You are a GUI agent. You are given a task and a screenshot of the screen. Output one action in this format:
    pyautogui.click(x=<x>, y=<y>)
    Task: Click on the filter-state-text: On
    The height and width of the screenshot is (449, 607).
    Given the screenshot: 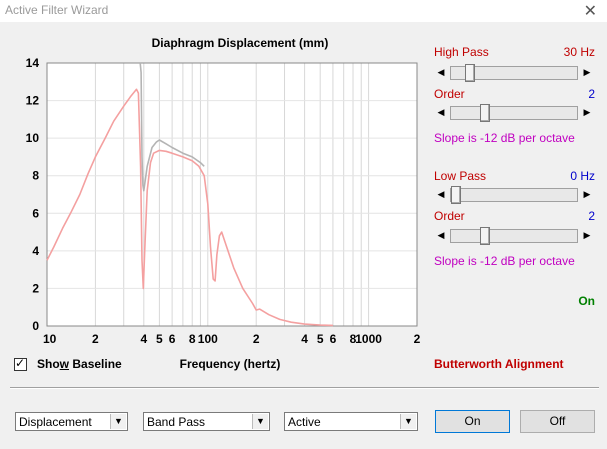 What is the action you would take?
    pyautogui.click(x=586, y=301)
    